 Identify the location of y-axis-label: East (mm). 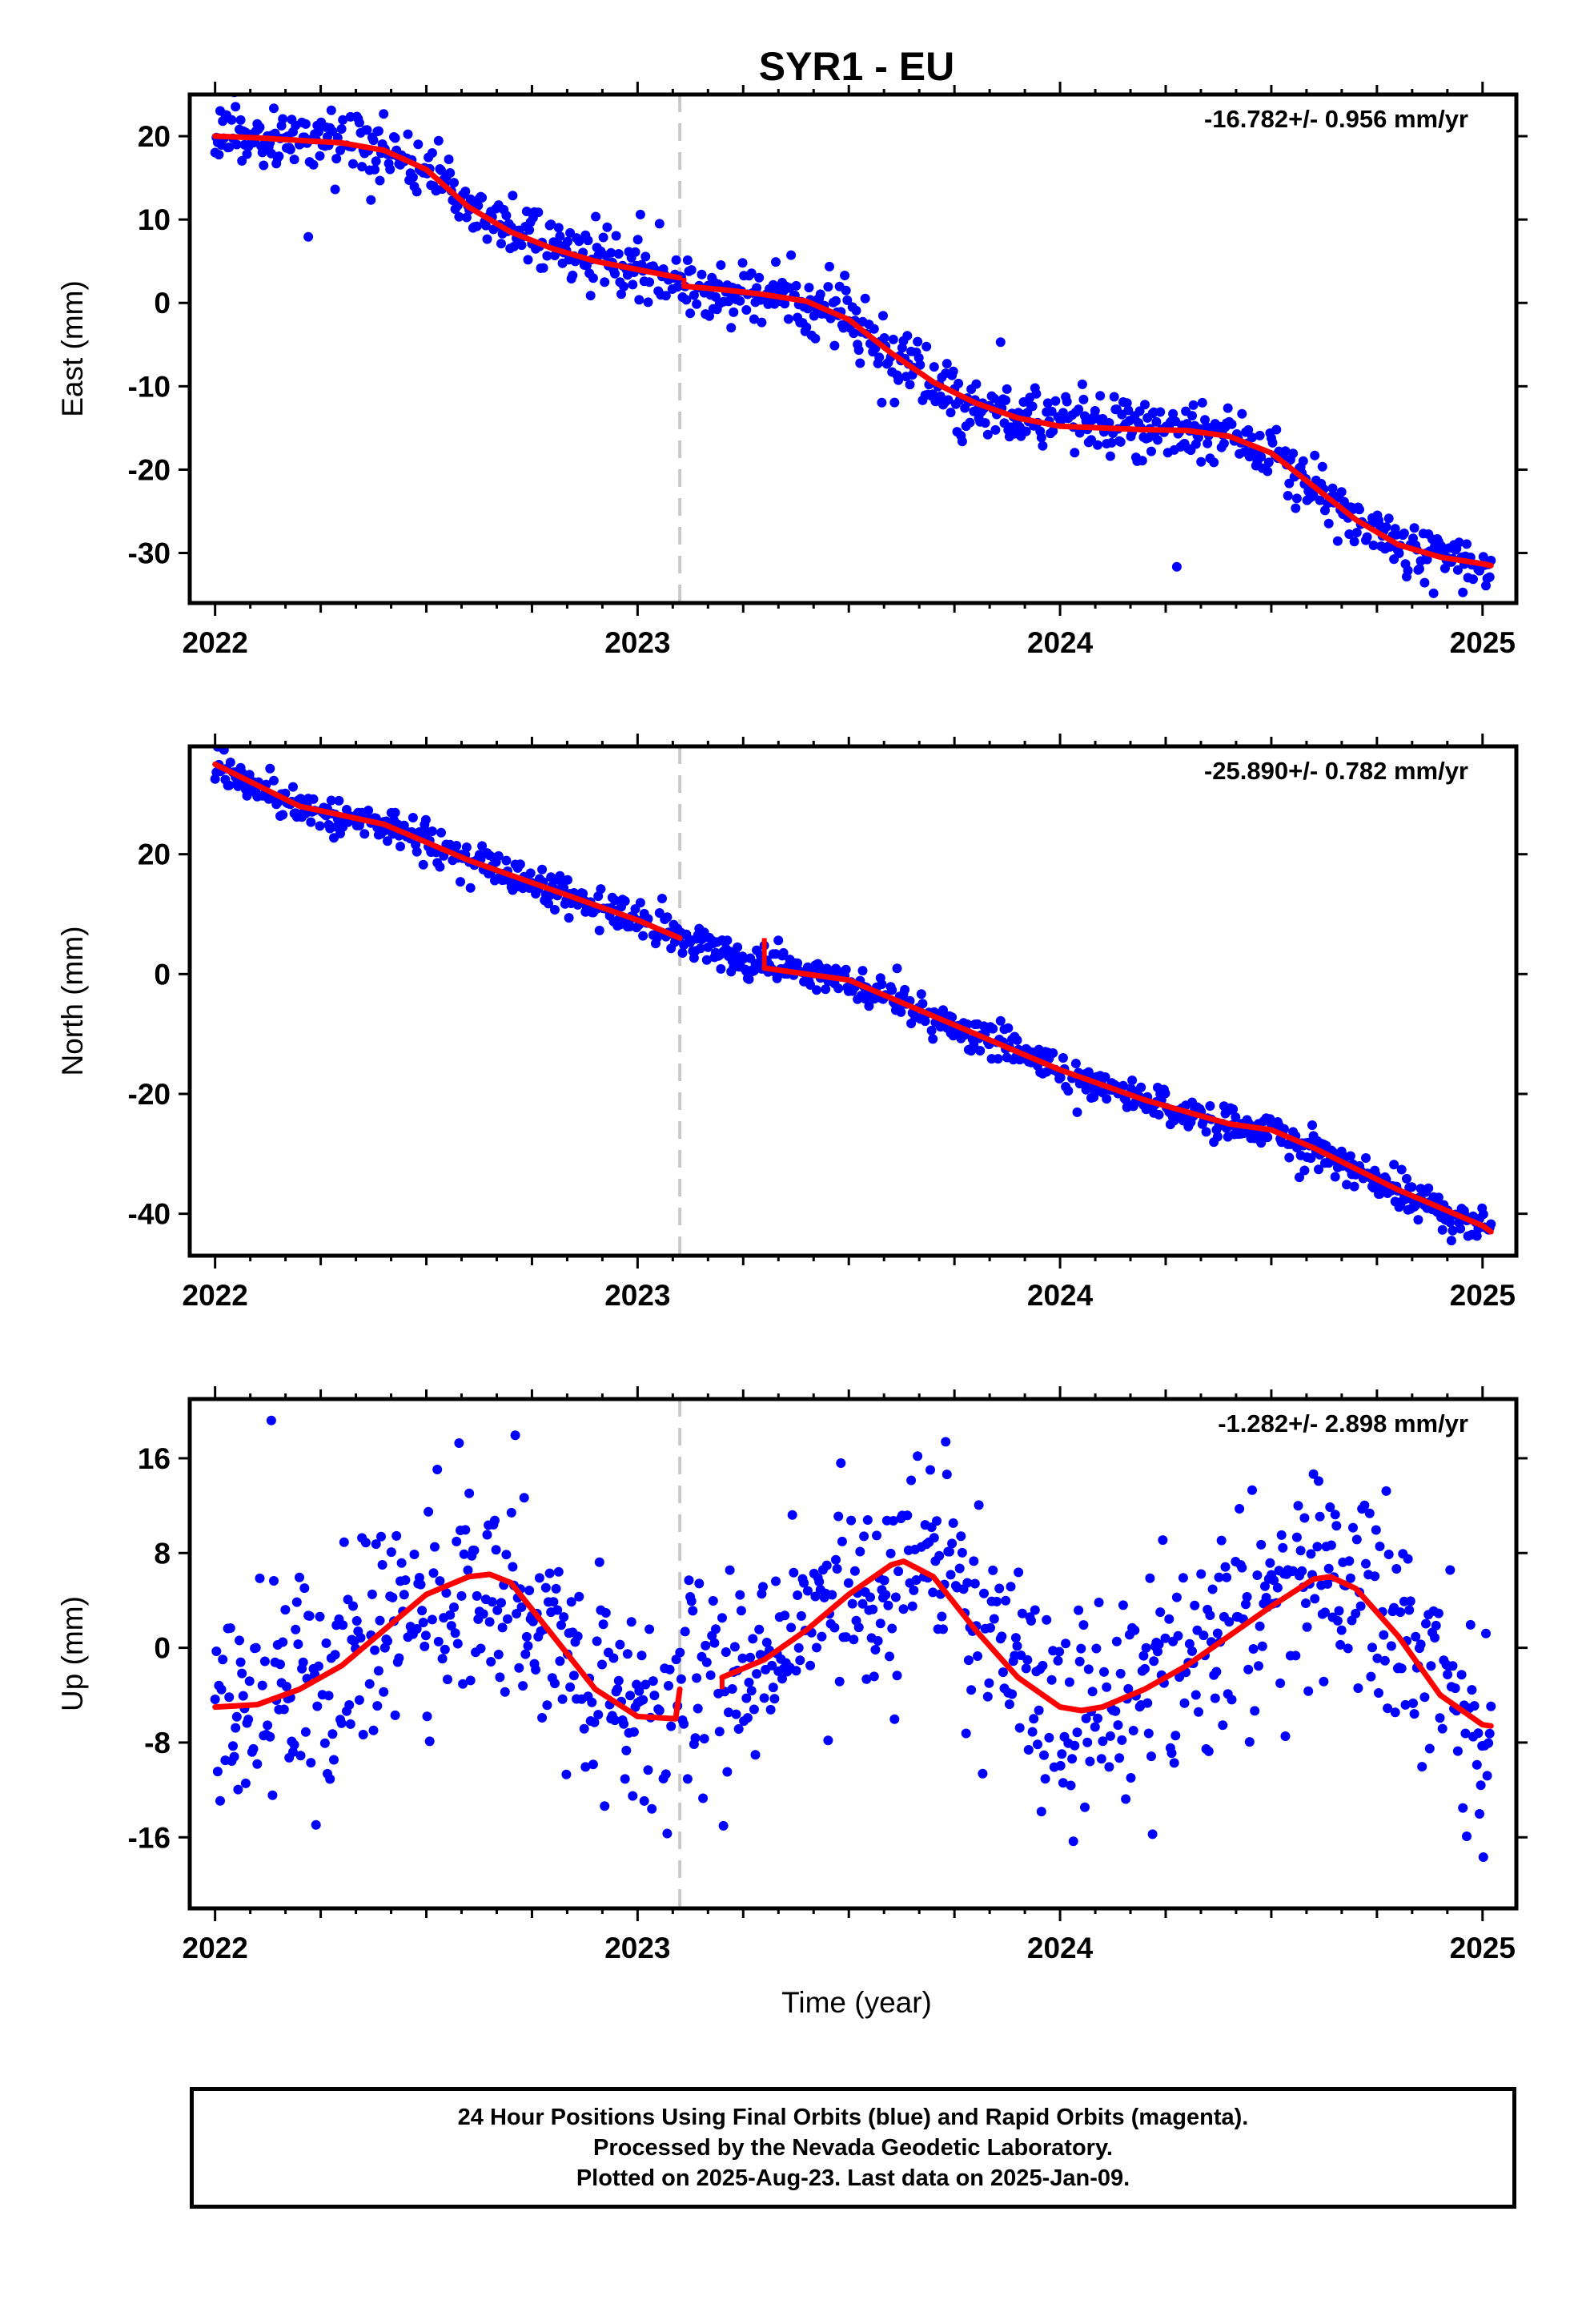
(72, 348).